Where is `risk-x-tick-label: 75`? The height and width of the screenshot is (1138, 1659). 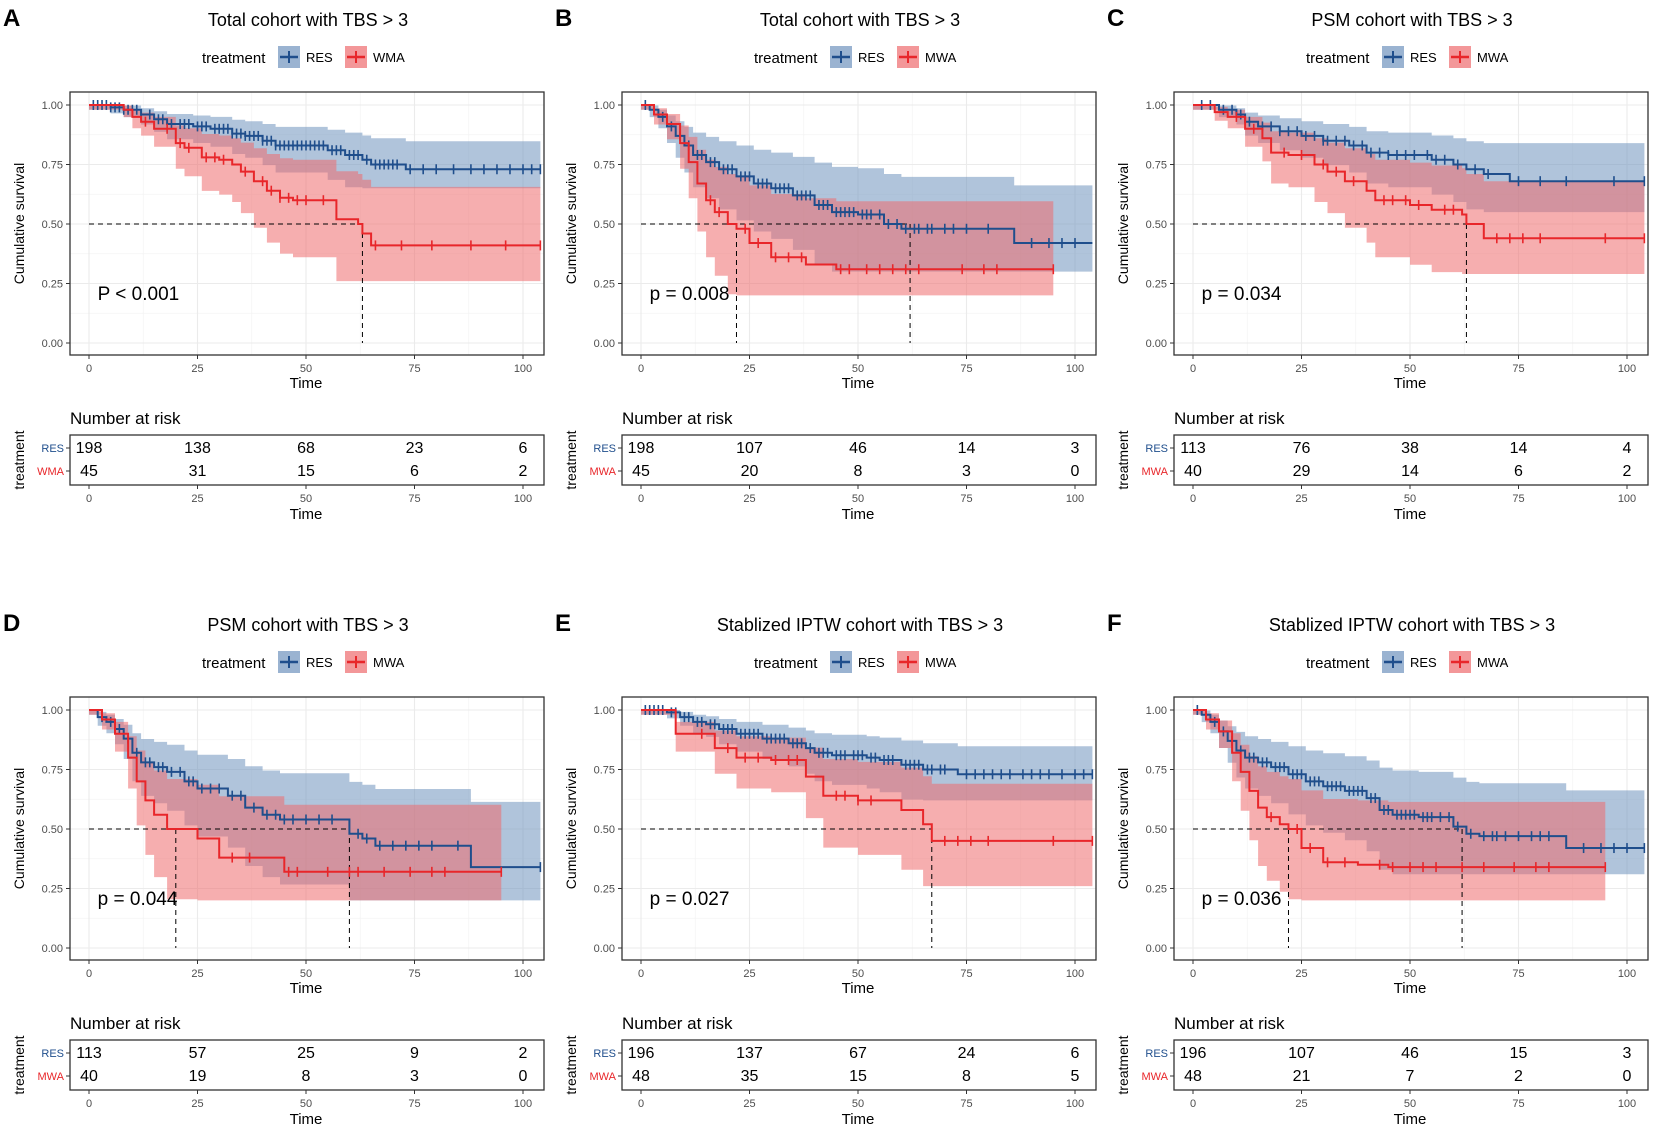 risk-x-tick-label: 75 is located at coordinates (414, 499).